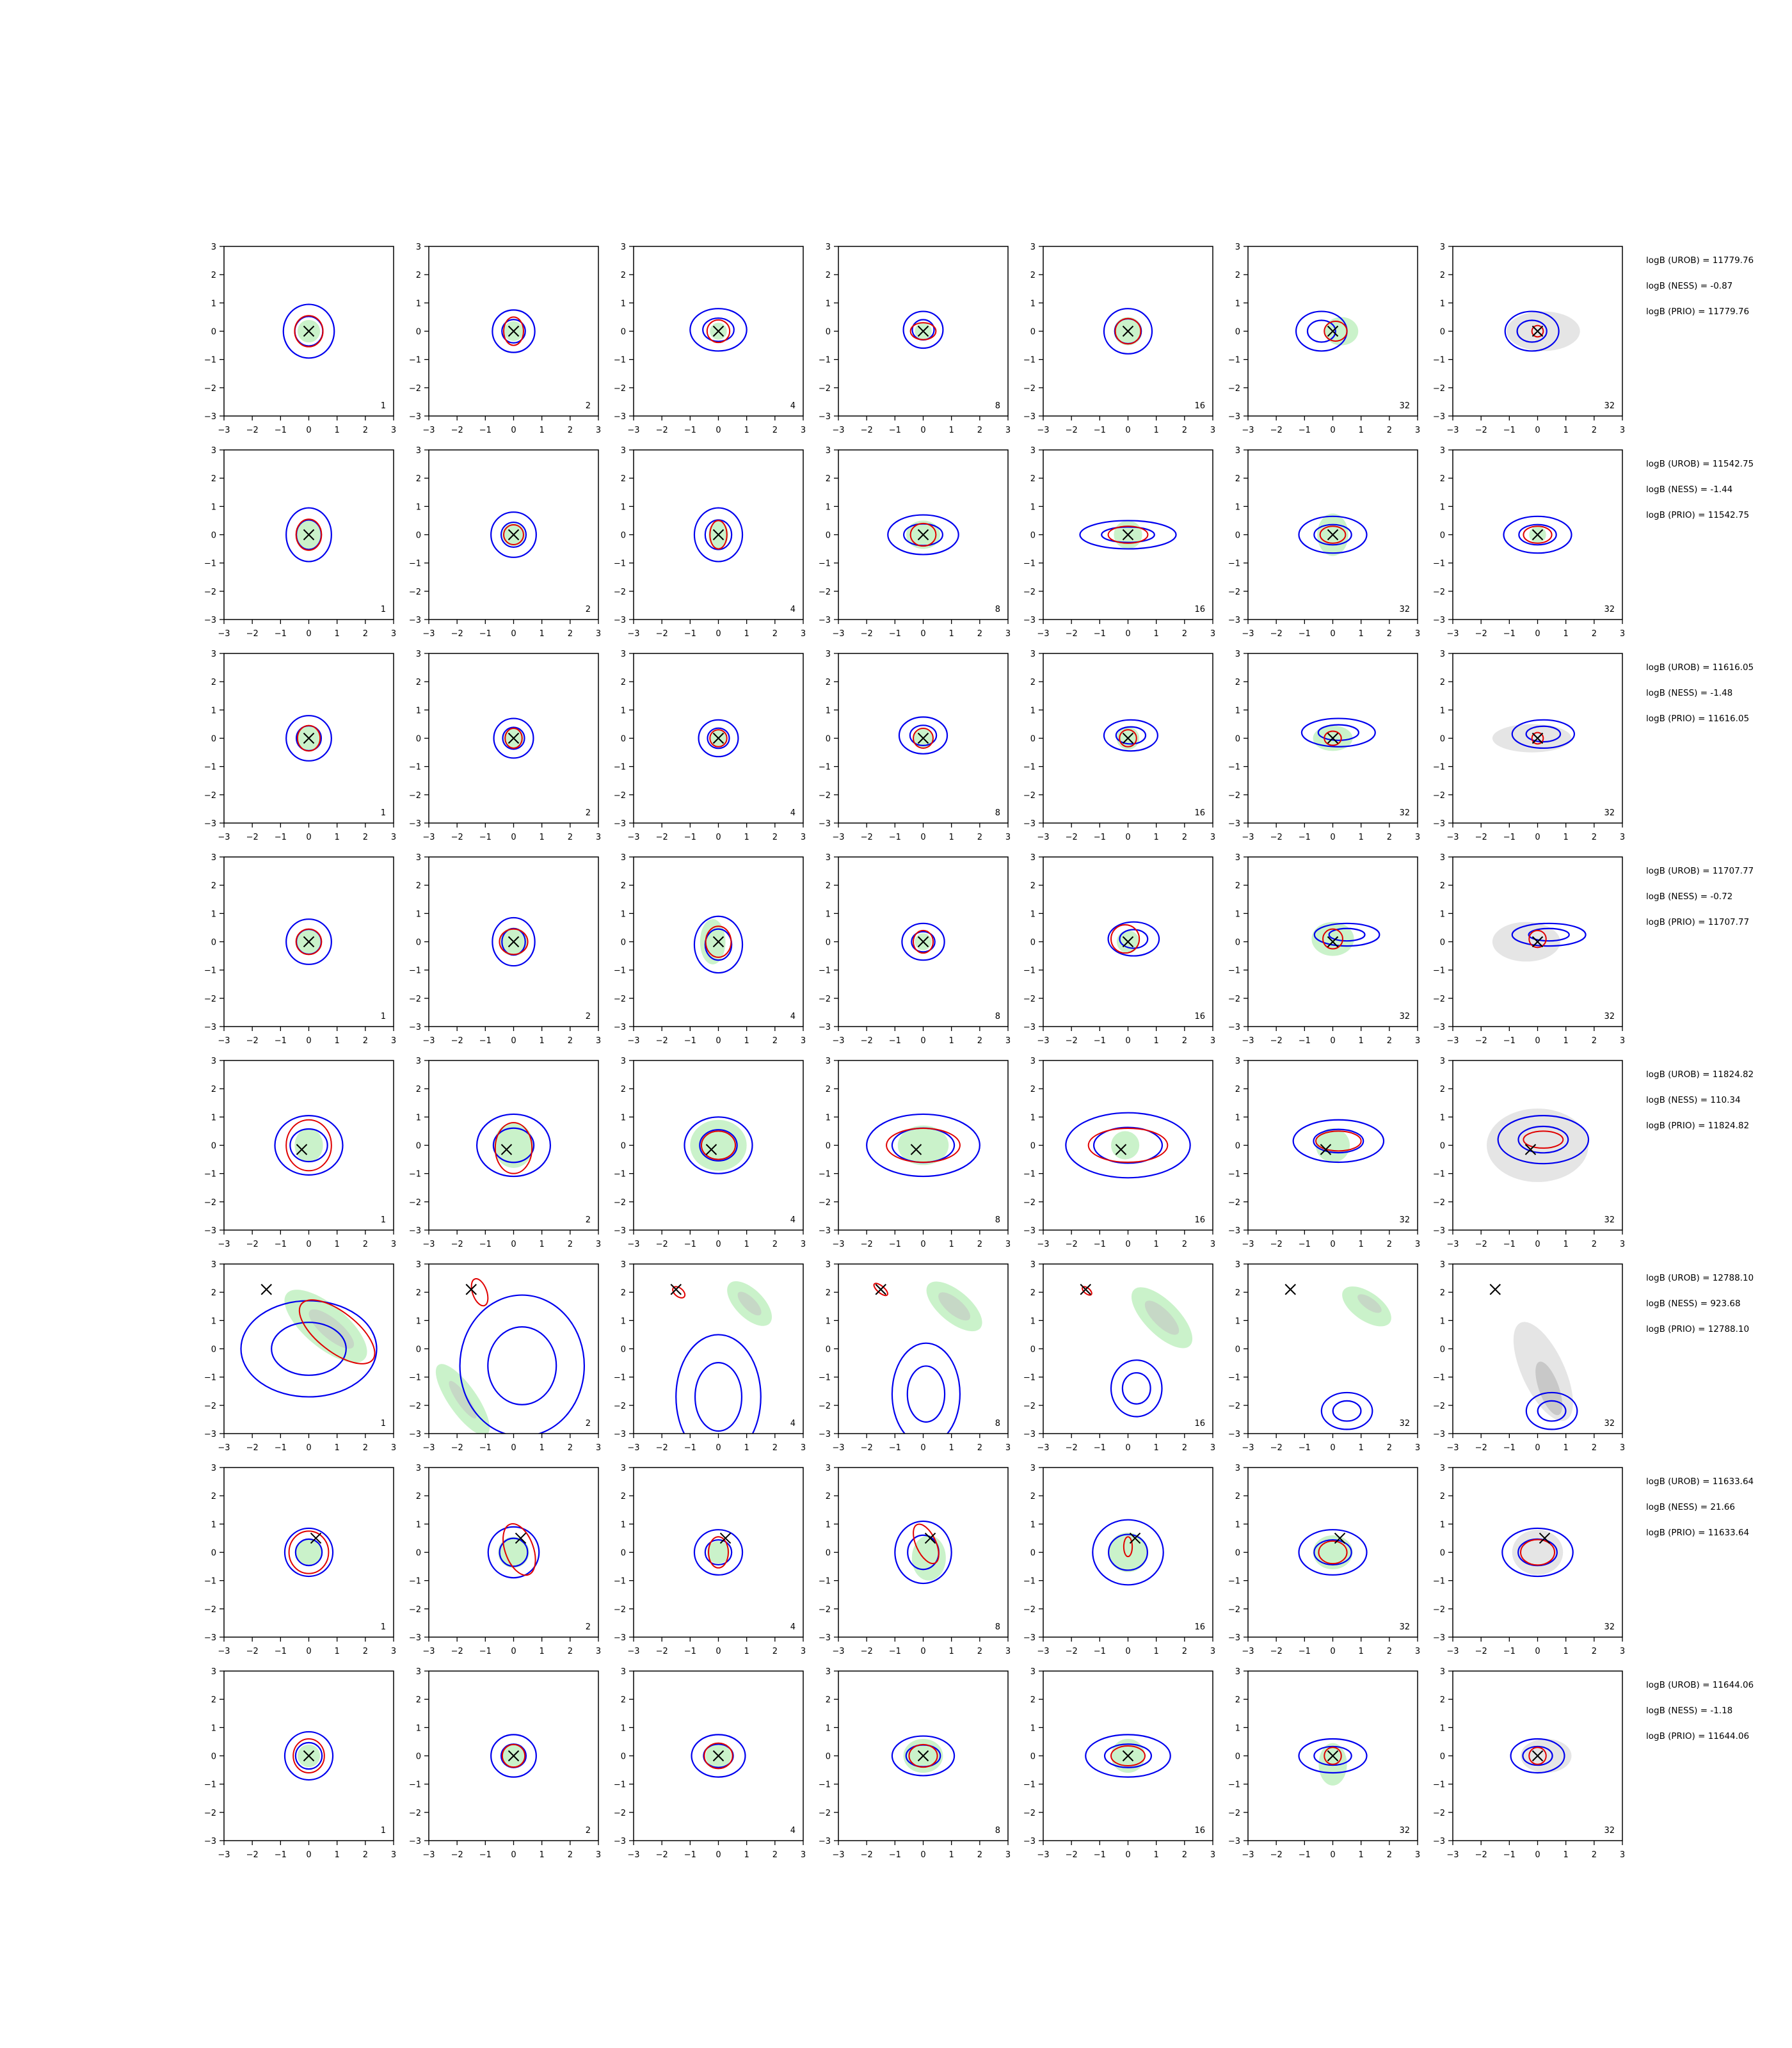  I want to click on subplot: −3−3 −2 −2 −1 −1 0 0 1 1 2 2 3 3 4, so click(710, 949).